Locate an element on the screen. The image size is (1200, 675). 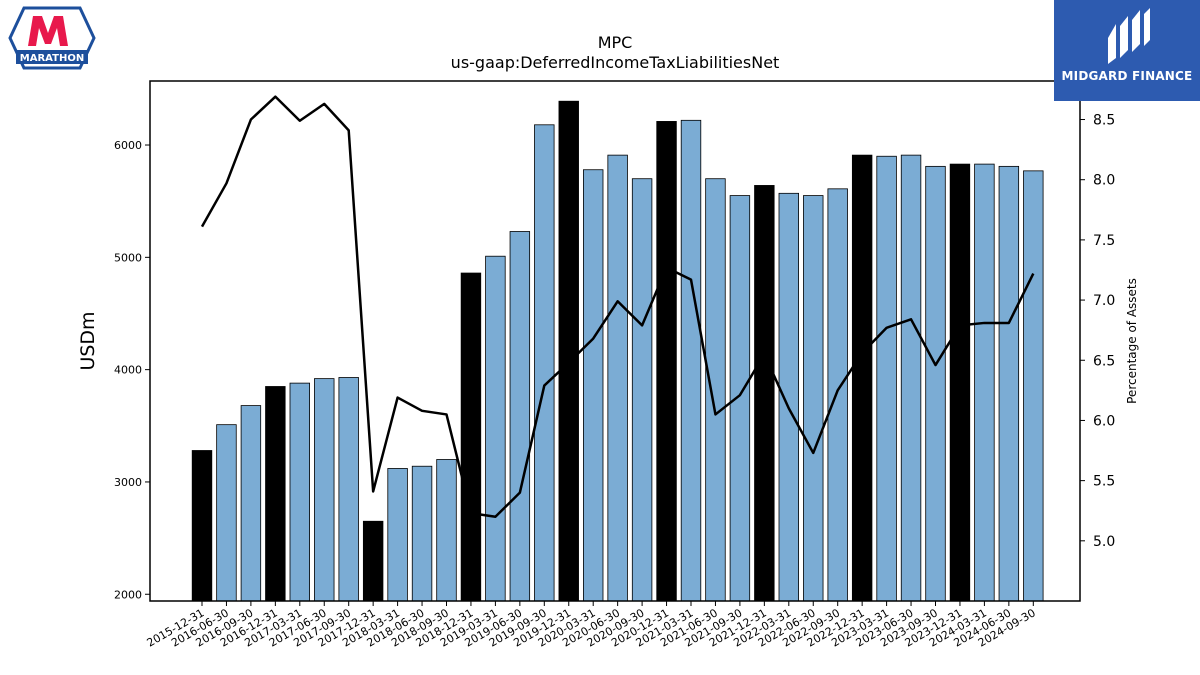
midgard-brand-text: MIDGARD FINANCE is located at coordinates (1127, 76).